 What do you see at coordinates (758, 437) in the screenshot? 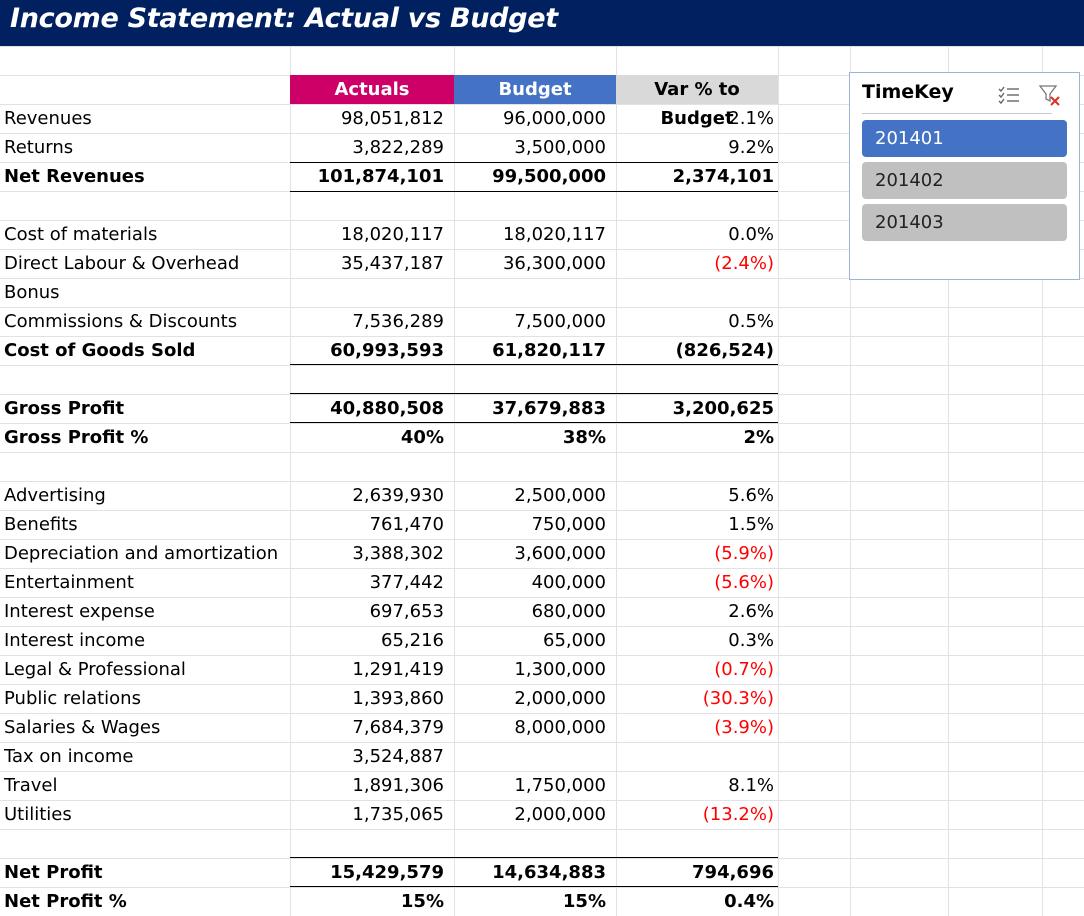
I see `var-cell: 2%` at bounding box center [758, 437].